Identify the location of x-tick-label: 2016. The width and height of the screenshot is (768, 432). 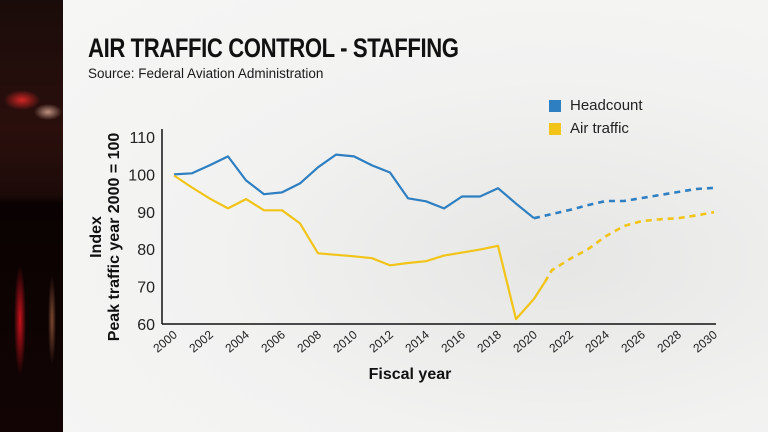
(453, 341).